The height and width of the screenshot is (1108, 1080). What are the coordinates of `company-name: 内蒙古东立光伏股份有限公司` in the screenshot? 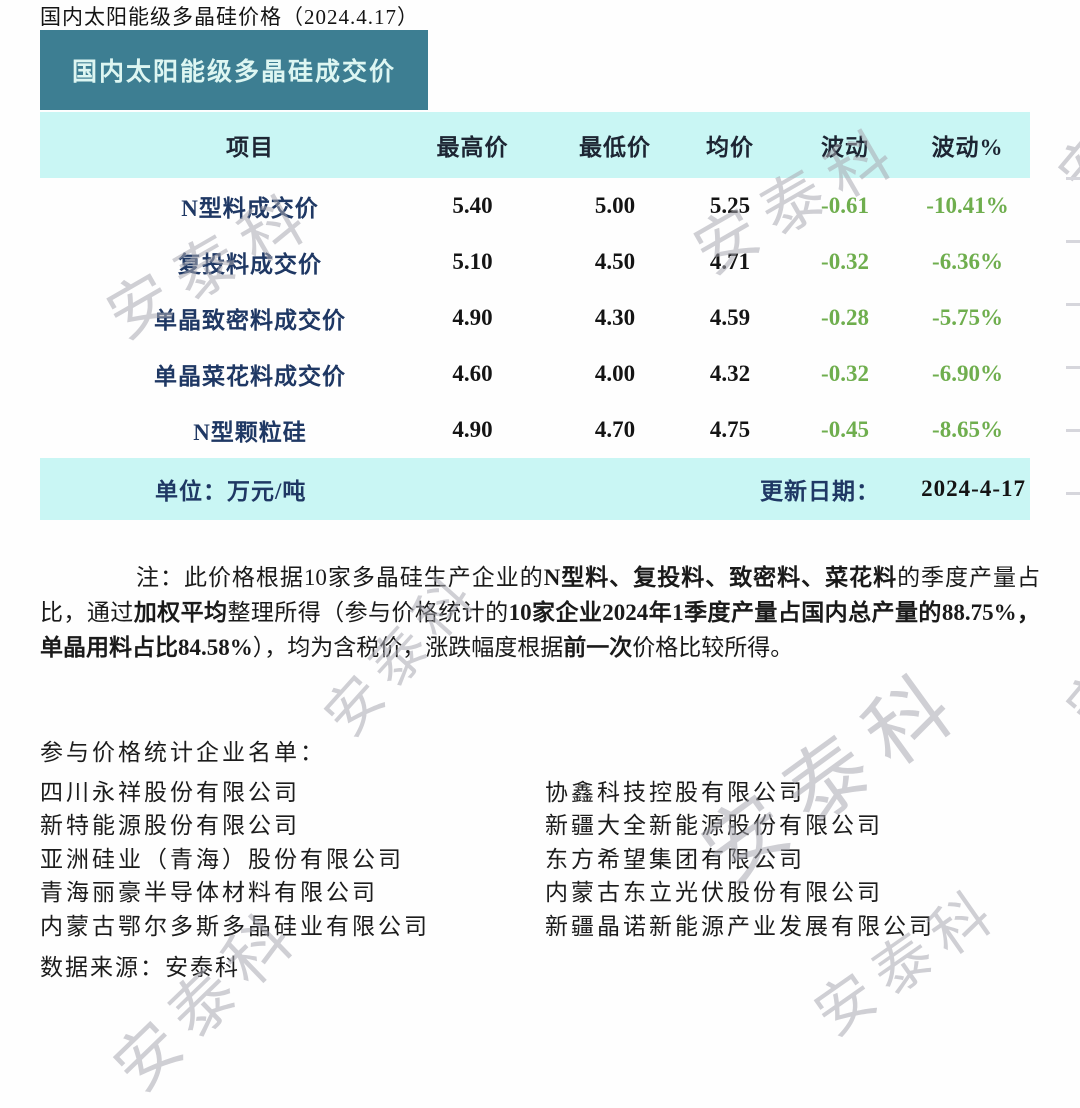 It's located at (714, 893).